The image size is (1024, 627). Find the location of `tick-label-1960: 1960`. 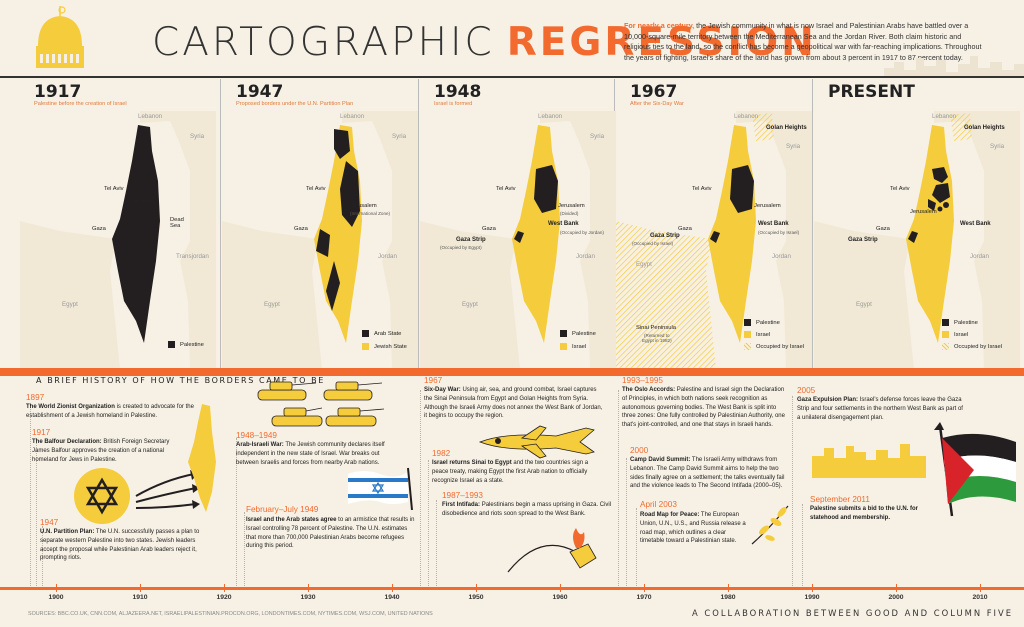

tick-label-1960: 1960 is located at coordinates (560, 597).